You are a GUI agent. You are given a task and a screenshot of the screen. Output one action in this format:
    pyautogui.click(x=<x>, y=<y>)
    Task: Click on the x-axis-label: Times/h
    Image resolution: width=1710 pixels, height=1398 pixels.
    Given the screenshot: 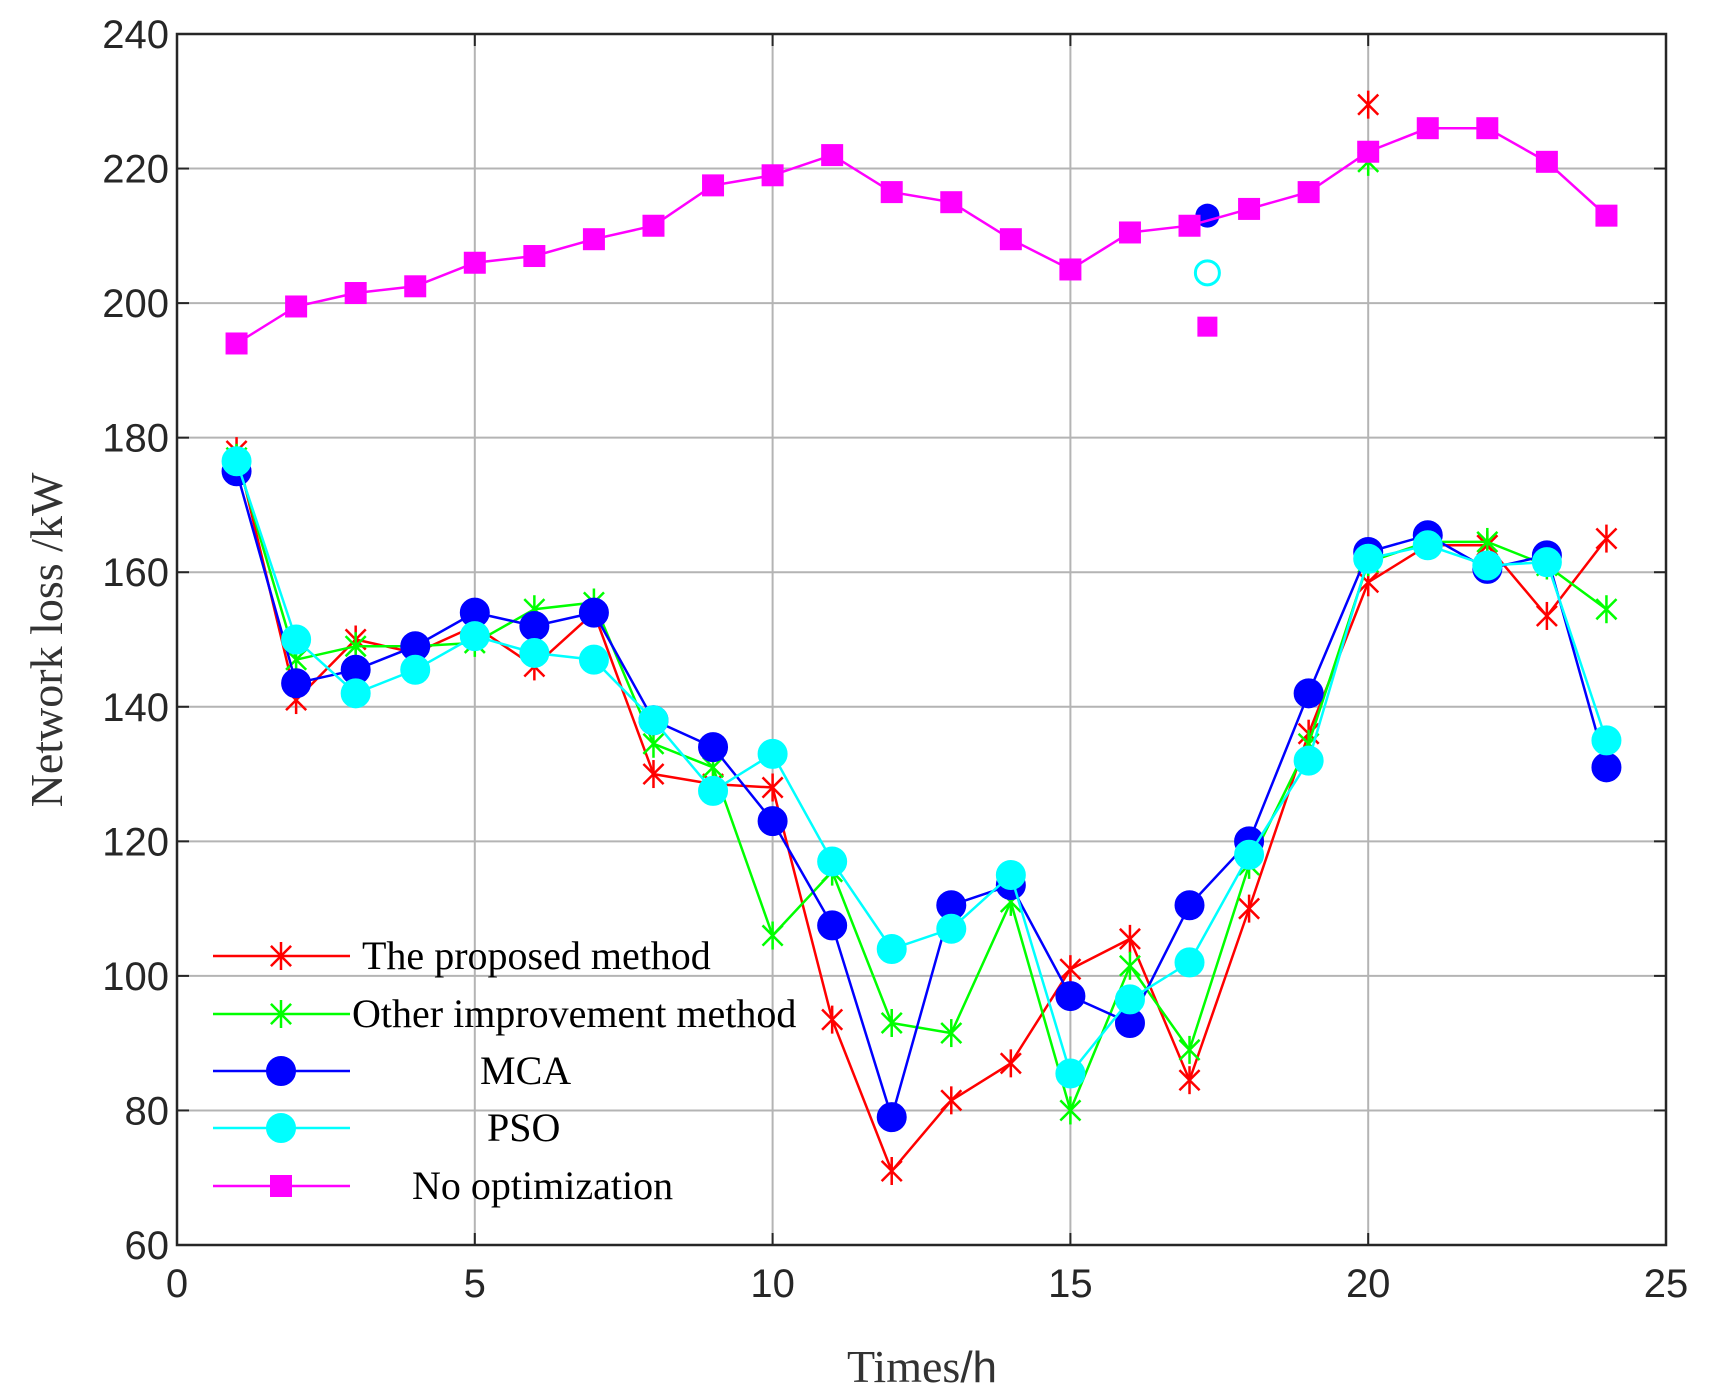 What is the action you would take?
    pyautogui.click(x=922, y=1366)
    